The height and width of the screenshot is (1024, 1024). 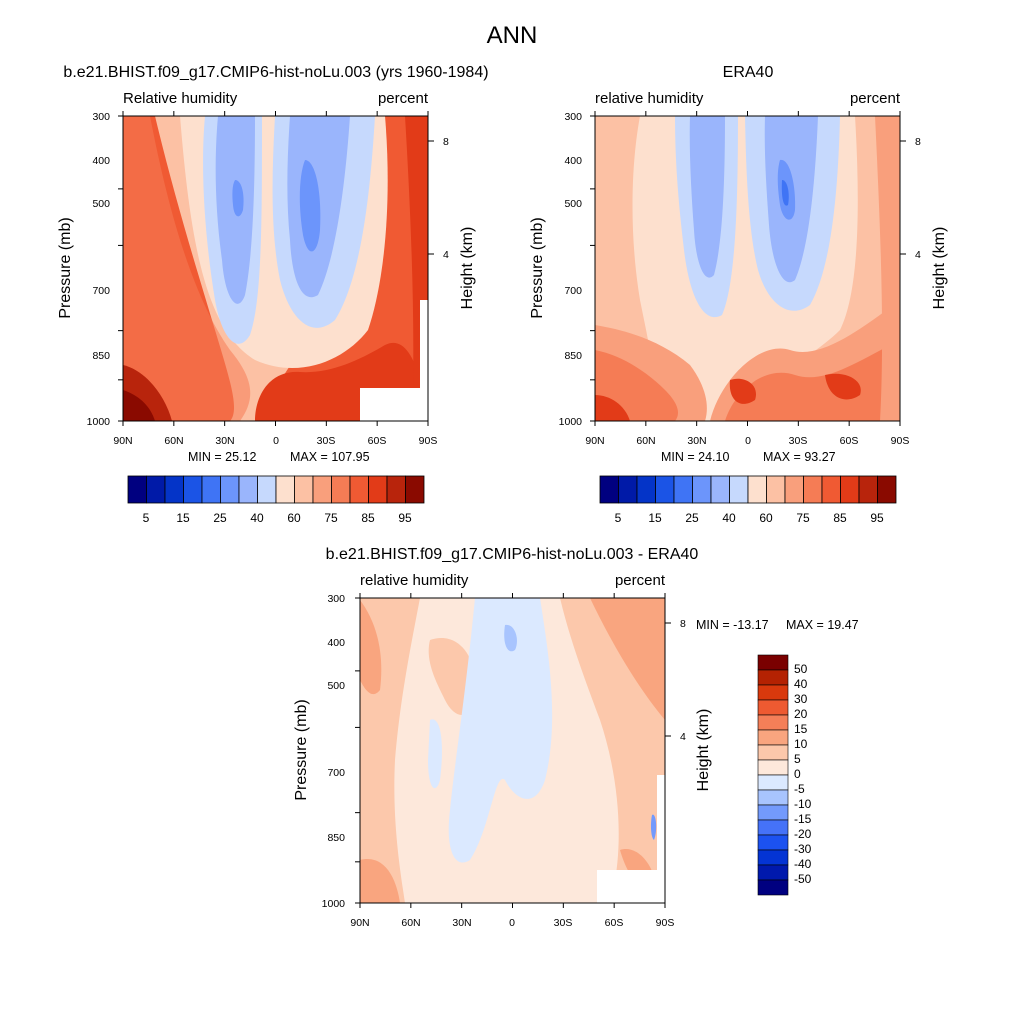 What do you see at coordinates (65, 267) in the screenshot?
I see `model-ylabel: Pressure (mb)` at bounding box center [65, 267].